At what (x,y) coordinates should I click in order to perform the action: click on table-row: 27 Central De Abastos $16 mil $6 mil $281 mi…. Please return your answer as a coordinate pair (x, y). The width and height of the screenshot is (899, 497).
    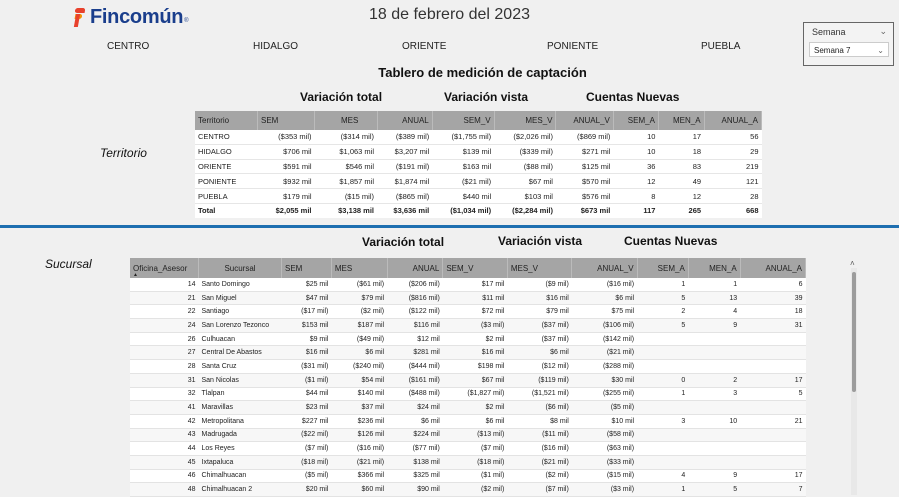
    Looking at the image, I should click on (468, 353).